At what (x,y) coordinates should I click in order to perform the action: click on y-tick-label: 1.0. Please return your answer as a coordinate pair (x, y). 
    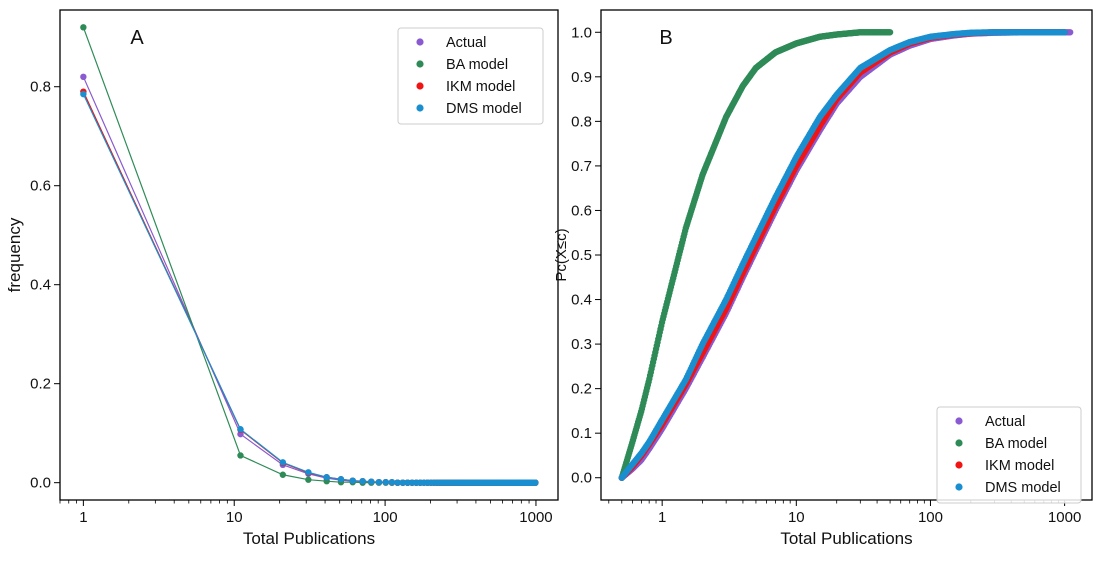
    Looking at the image, I should click on (581, 32).